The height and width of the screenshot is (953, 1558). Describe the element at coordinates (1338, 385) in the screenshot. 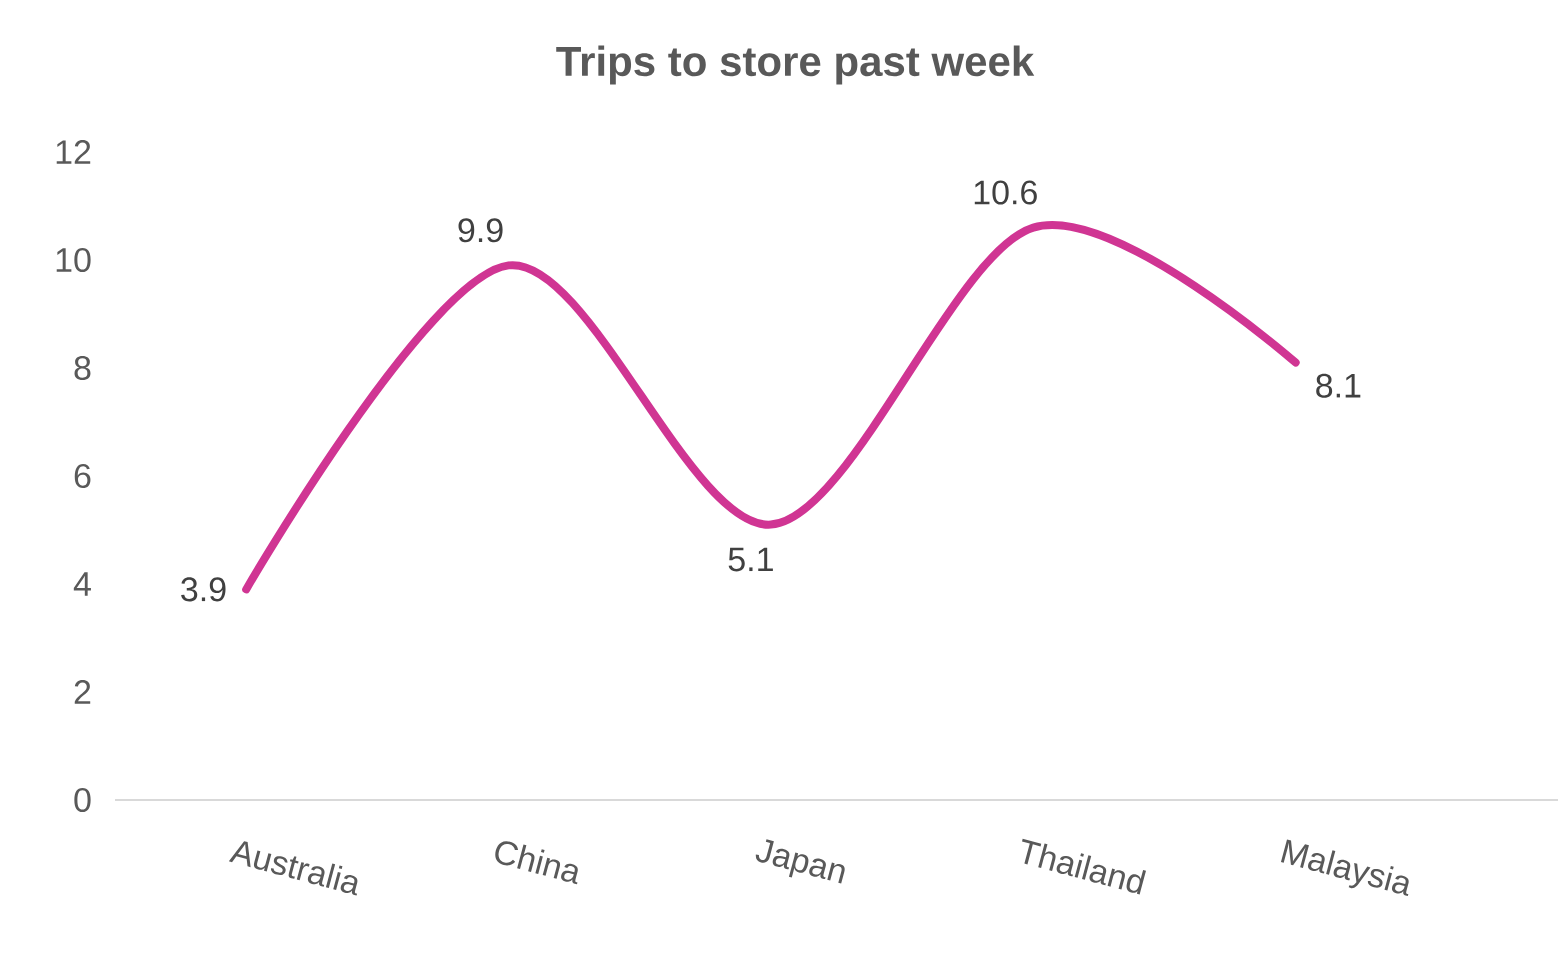

I see `data-label: 8.1` at that location.